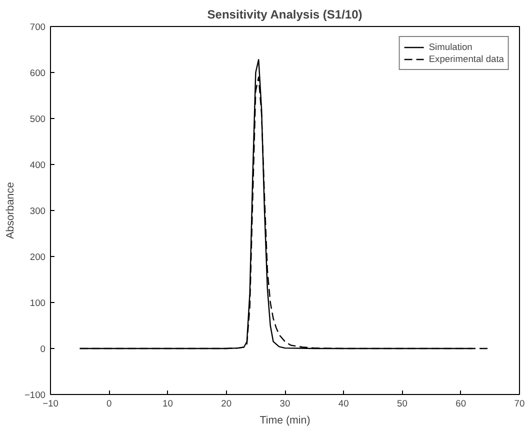 The width and height of the screenshot is (527, 429). I want to click on y-tick-label: 200, so click(38, 257).